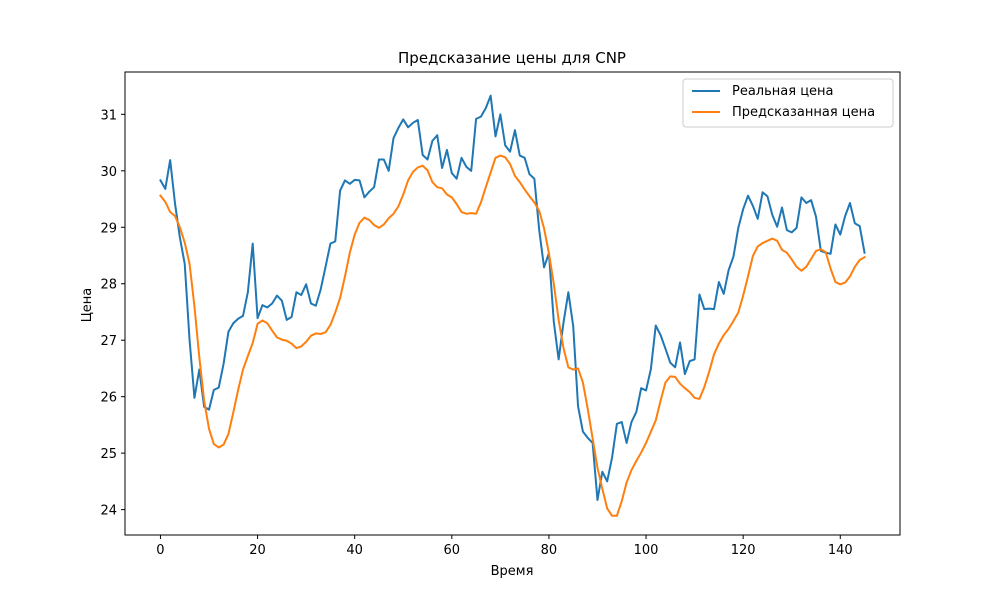 Image resolution: width=1000 pixels, height=600 pixels. What do you see at coordinates (108, 511) in the screenshot?
I see `y-tick-label: 24` at bounding box center [108, 511].